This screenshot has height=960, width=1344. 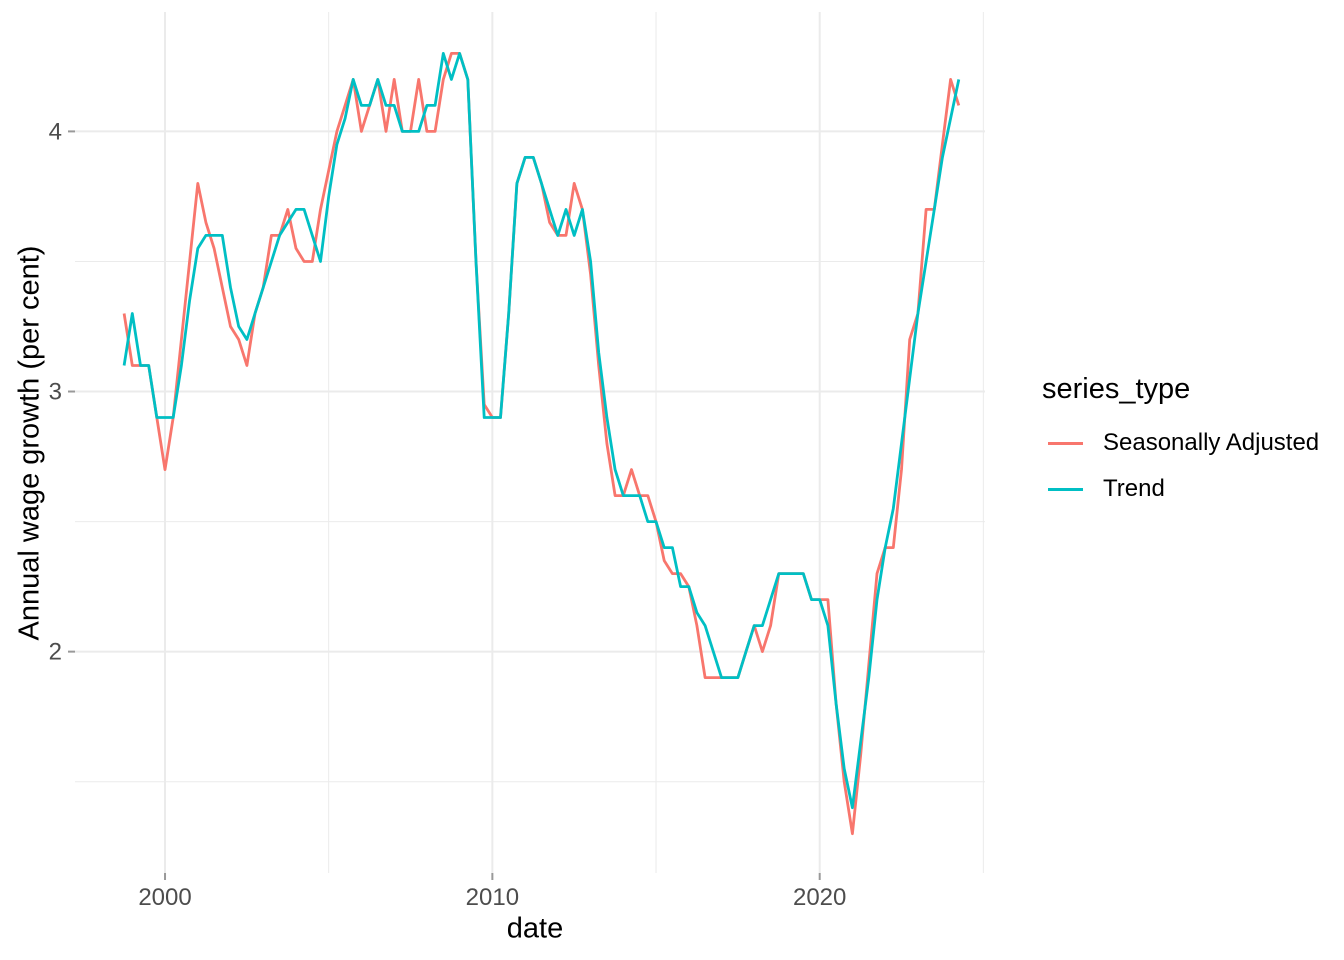 I want to click on legend-entry-trend: Trend, so click(x=1180, y=489).